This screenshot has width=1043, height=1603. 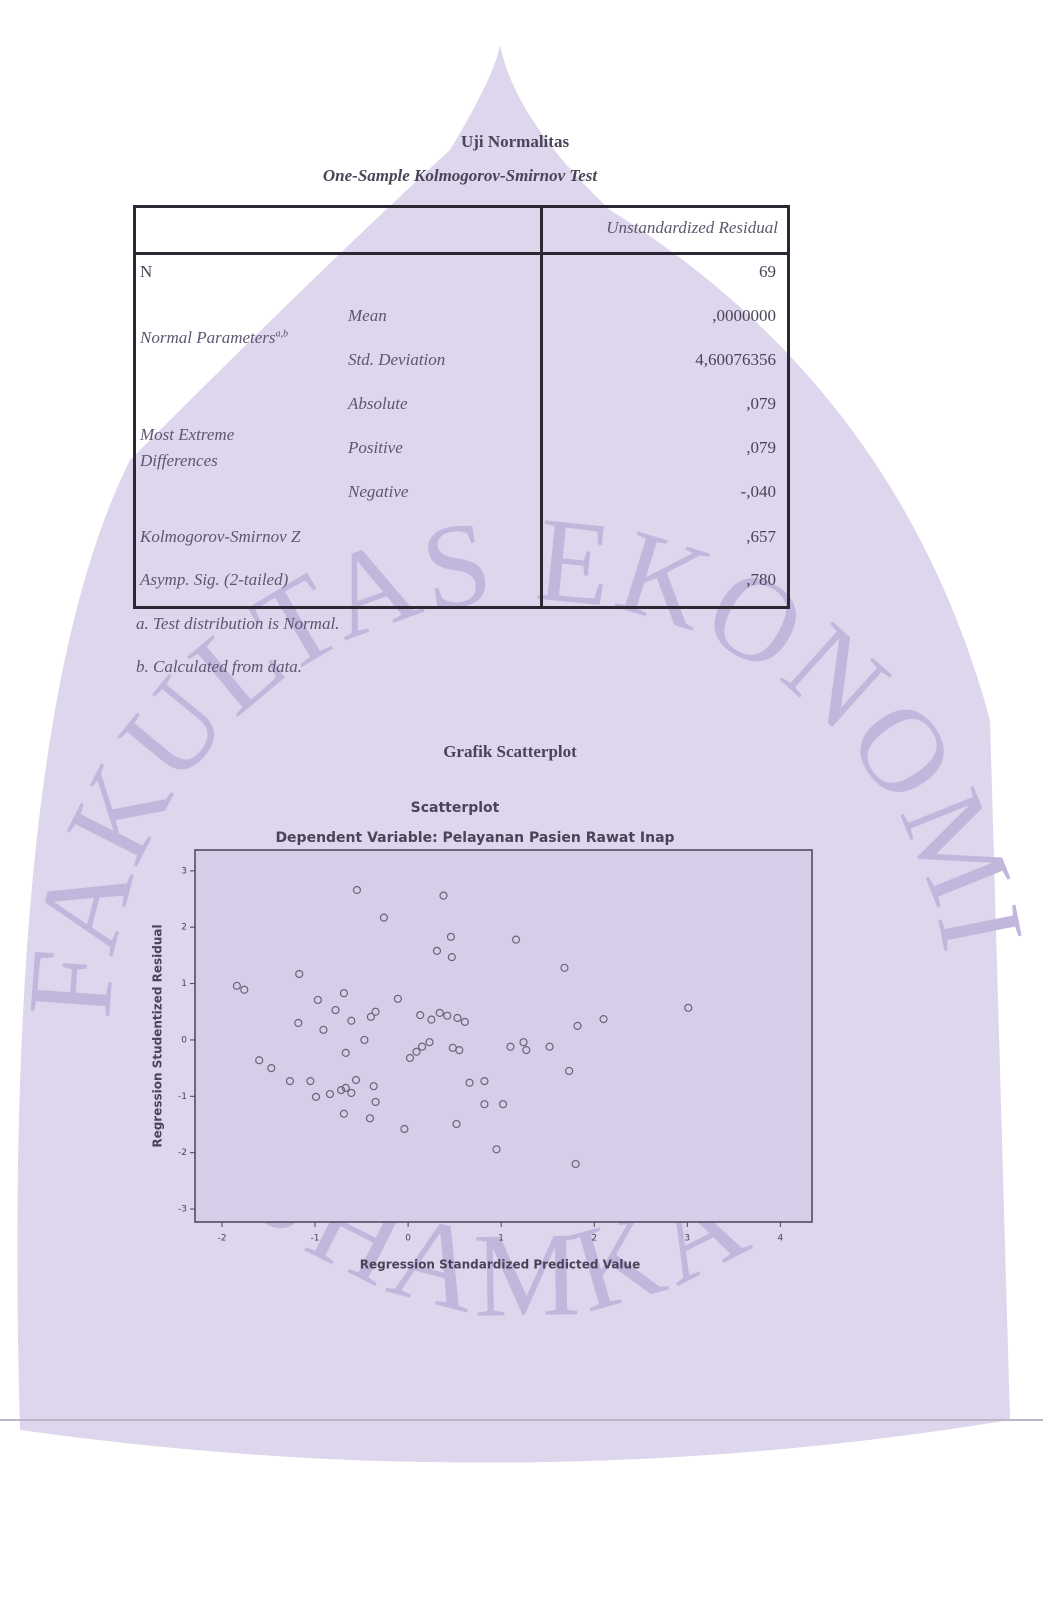 I want to click on doc-subtitle: One-Sample Kolmogorov-Smirnov Test, so click(x=460, y=175).